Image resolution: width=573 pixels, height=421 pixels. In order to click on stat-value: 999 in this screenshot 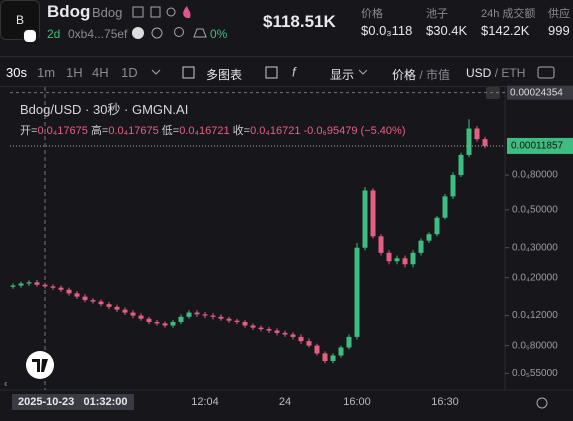, I will do `click(559, 30)`.